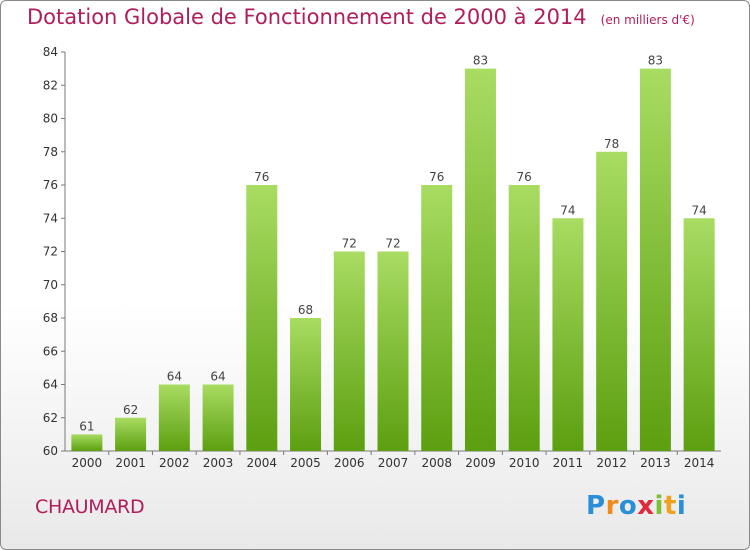 This screenshot has width=750, height=550. Describe the element at coordinates (612, 506) in the screenshot. I see `logo-letter-r: r` at that location.